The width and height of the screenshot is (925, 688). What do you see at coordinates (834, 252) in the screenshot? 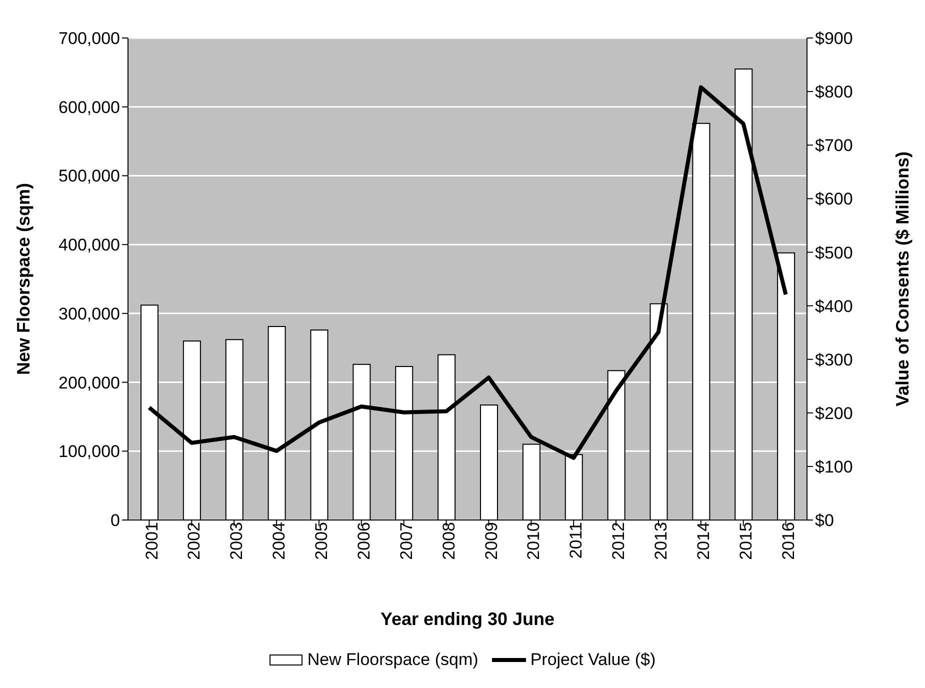
I see `y2-tick-label: $500` at bounding box center [834, 252].